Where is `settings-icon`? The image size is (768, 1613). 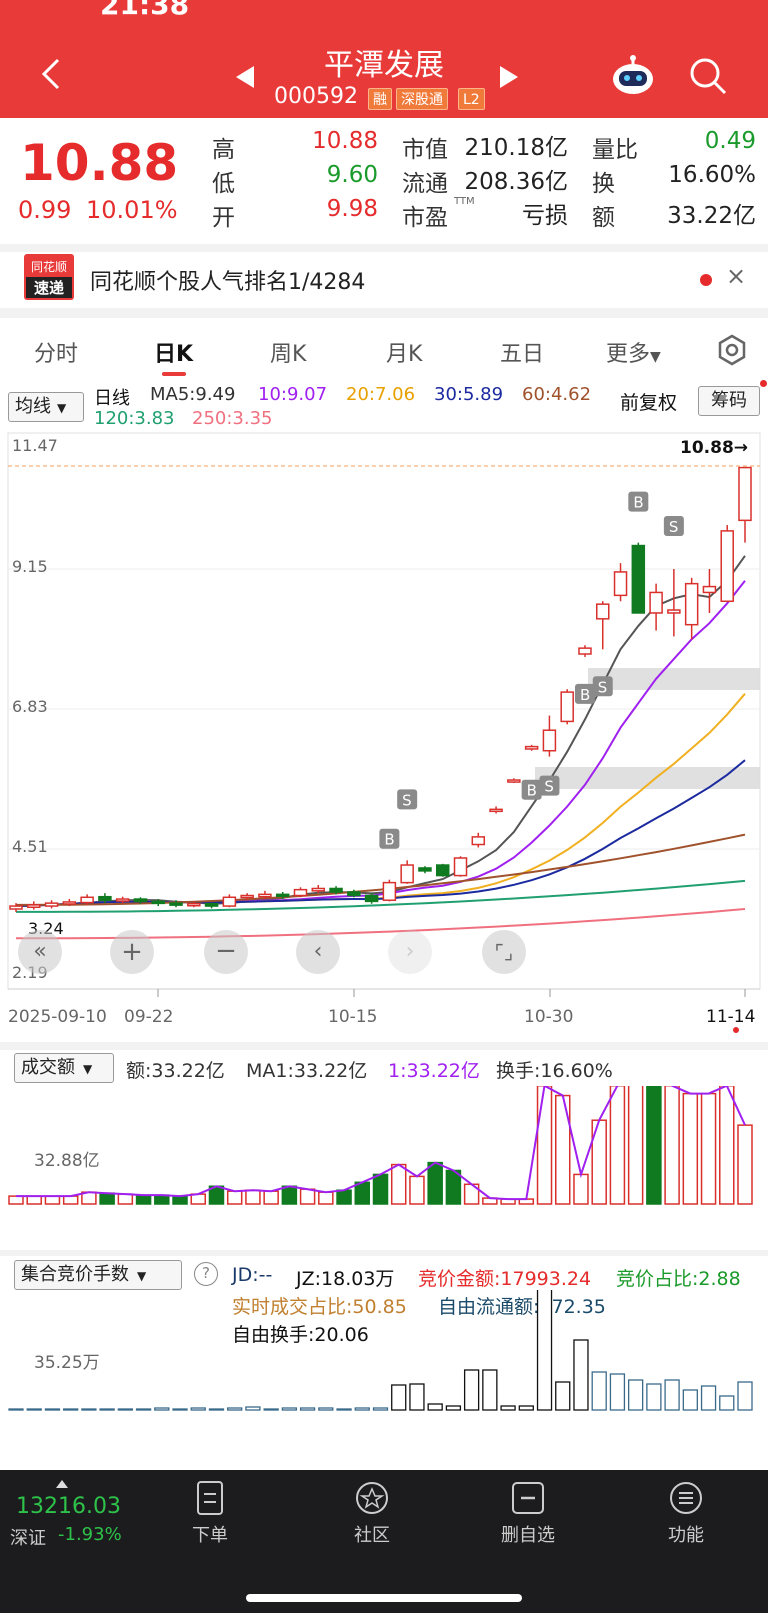
settings-icon is located at coordinates (732, 350).